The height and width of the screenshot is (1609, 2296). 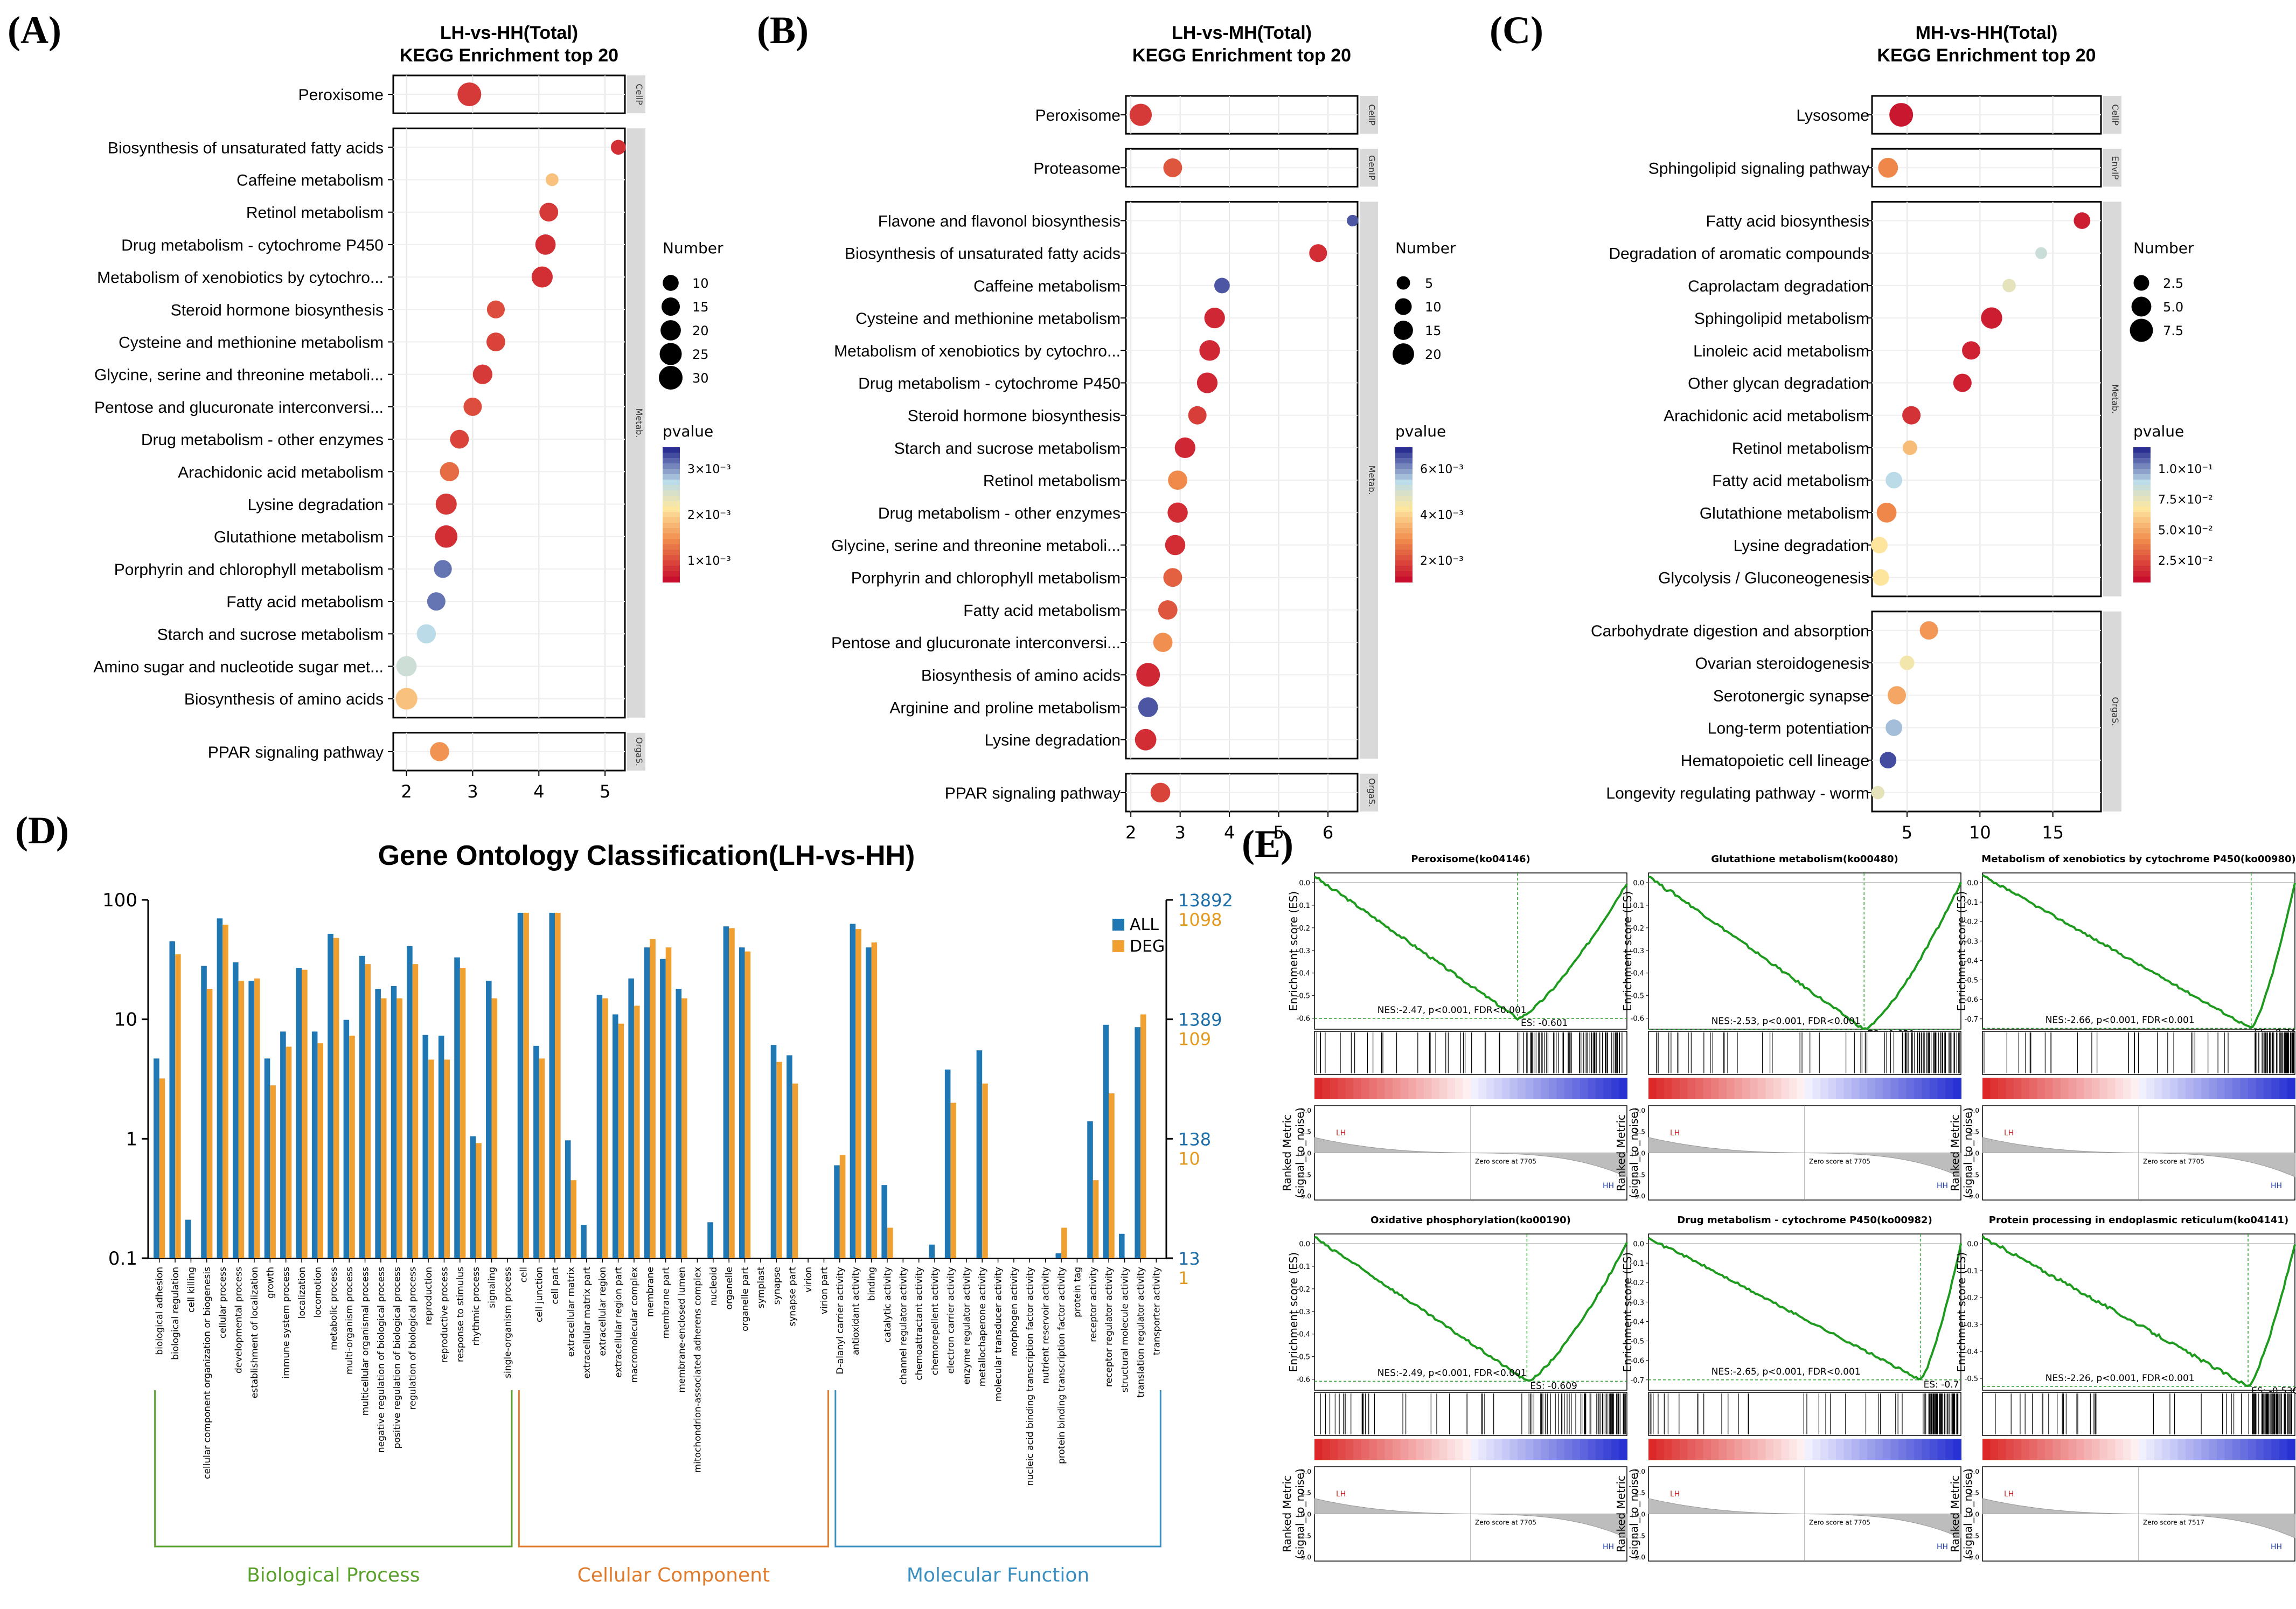 What do you see at coordinates (2138, 1312) in the screenshot?
I see `gsea-es-frame` at bounding box center [2138, 1312].